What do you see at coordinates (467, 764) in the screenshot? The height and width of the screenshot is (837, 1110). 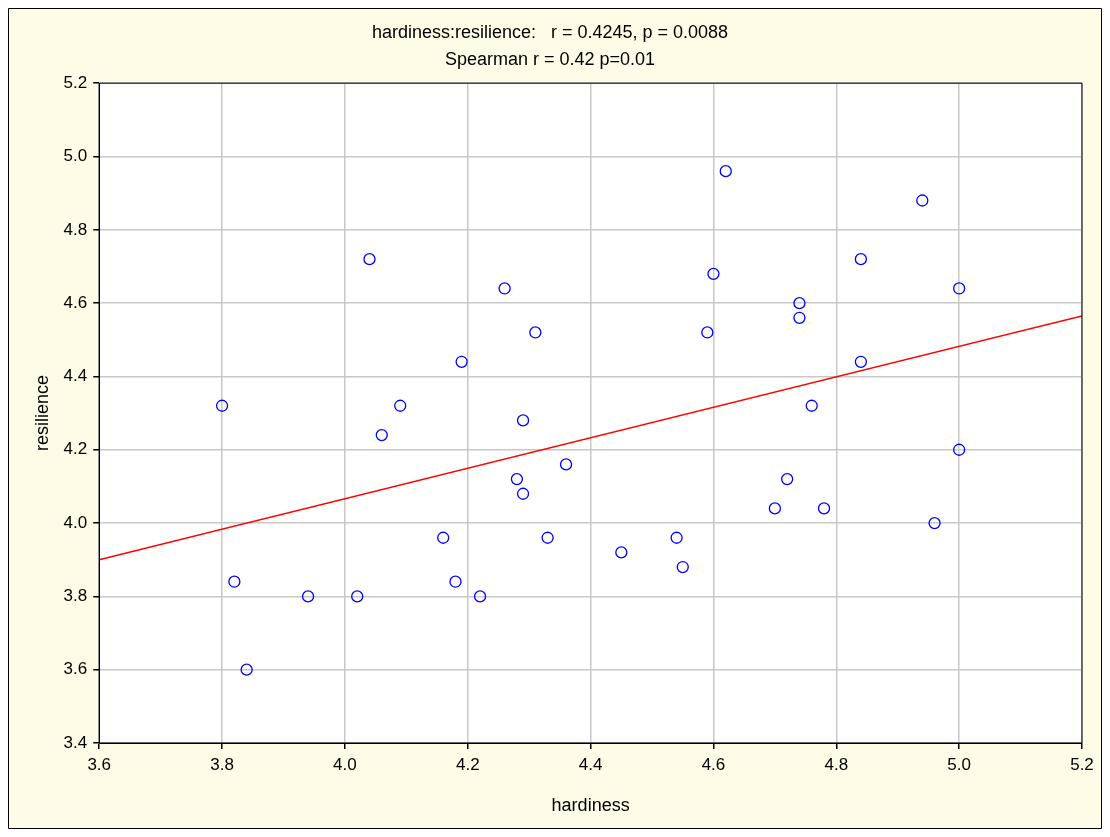 I see `x-tick-label: 4.2` at bounding box center [467, 764].